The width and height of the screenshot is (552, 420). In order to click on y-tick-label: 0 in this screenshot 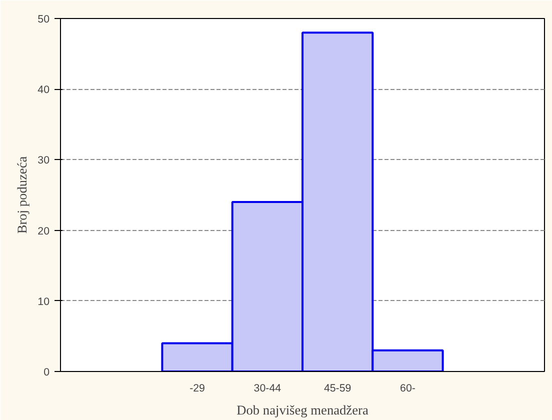, I will do `click(47, 372)`.